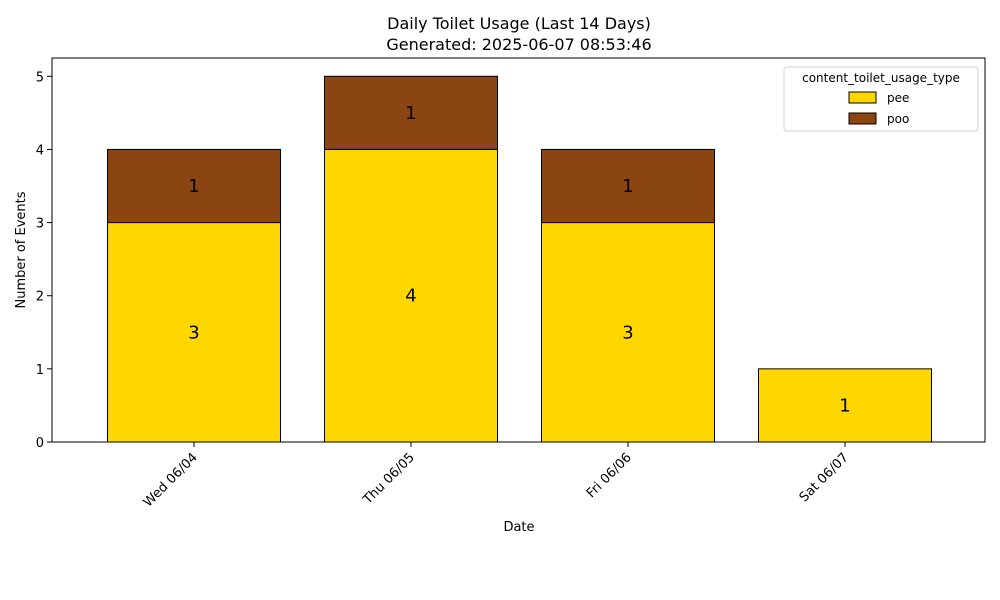  Describe the element at coordinates (518, 527) in the screenshot. I see `x-axis-label: Date` at that location.